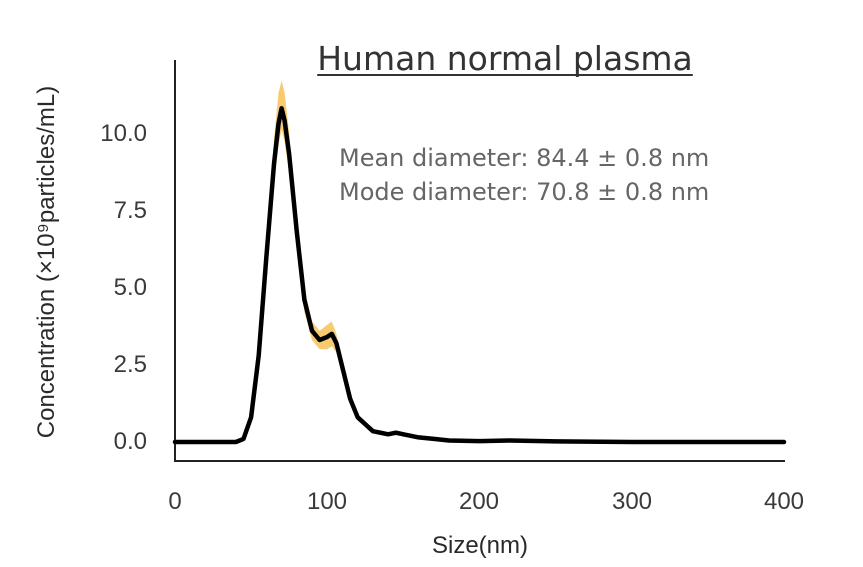 Image resolution: width=863 pixels, height=567 pixels. What do you see at coordinates (480, 545) in the screenshot?
I see `x-axis-label: Size(nm)` at bounding box center [480, 545].